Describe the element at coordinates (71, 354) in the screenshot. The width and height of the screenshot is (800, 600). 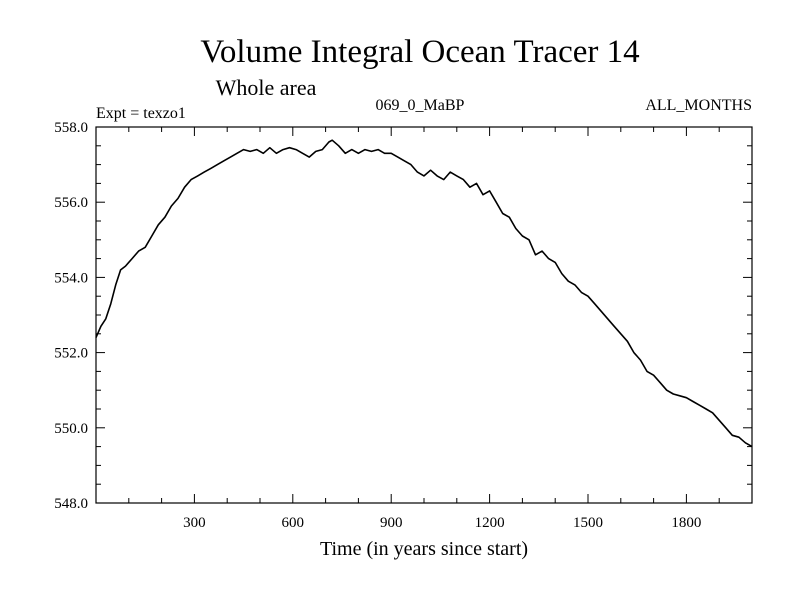
I see `y-tick-label: 552.0` at that location.